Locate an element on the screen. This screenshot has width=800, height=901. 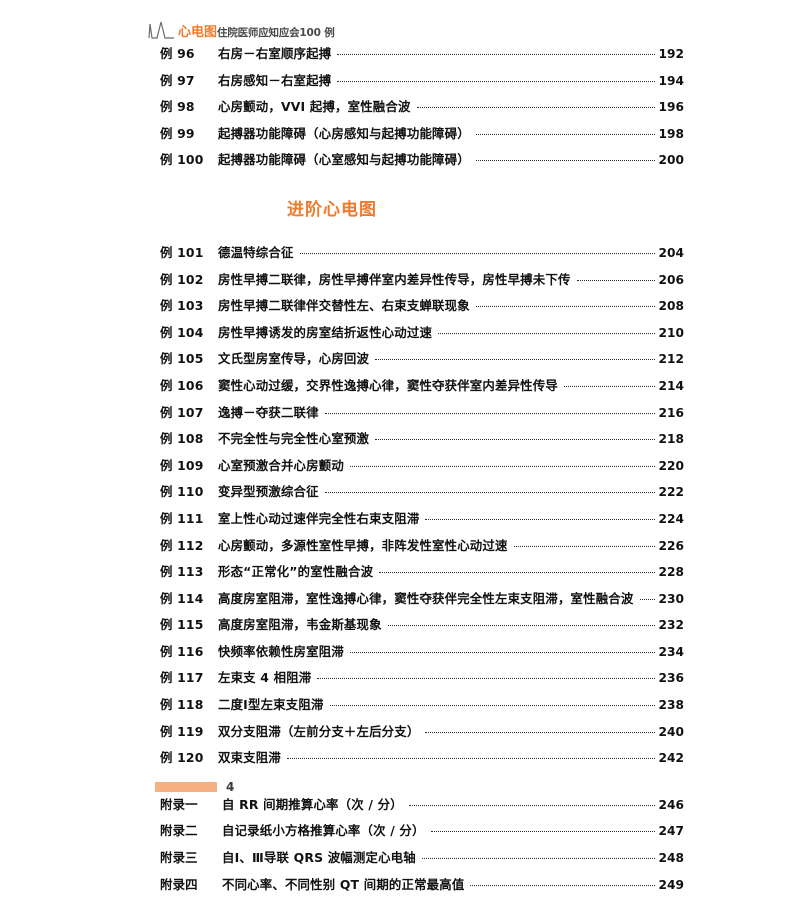
toc-entry-title: 变异型预激综合征 is located at coordinates (268, 492).